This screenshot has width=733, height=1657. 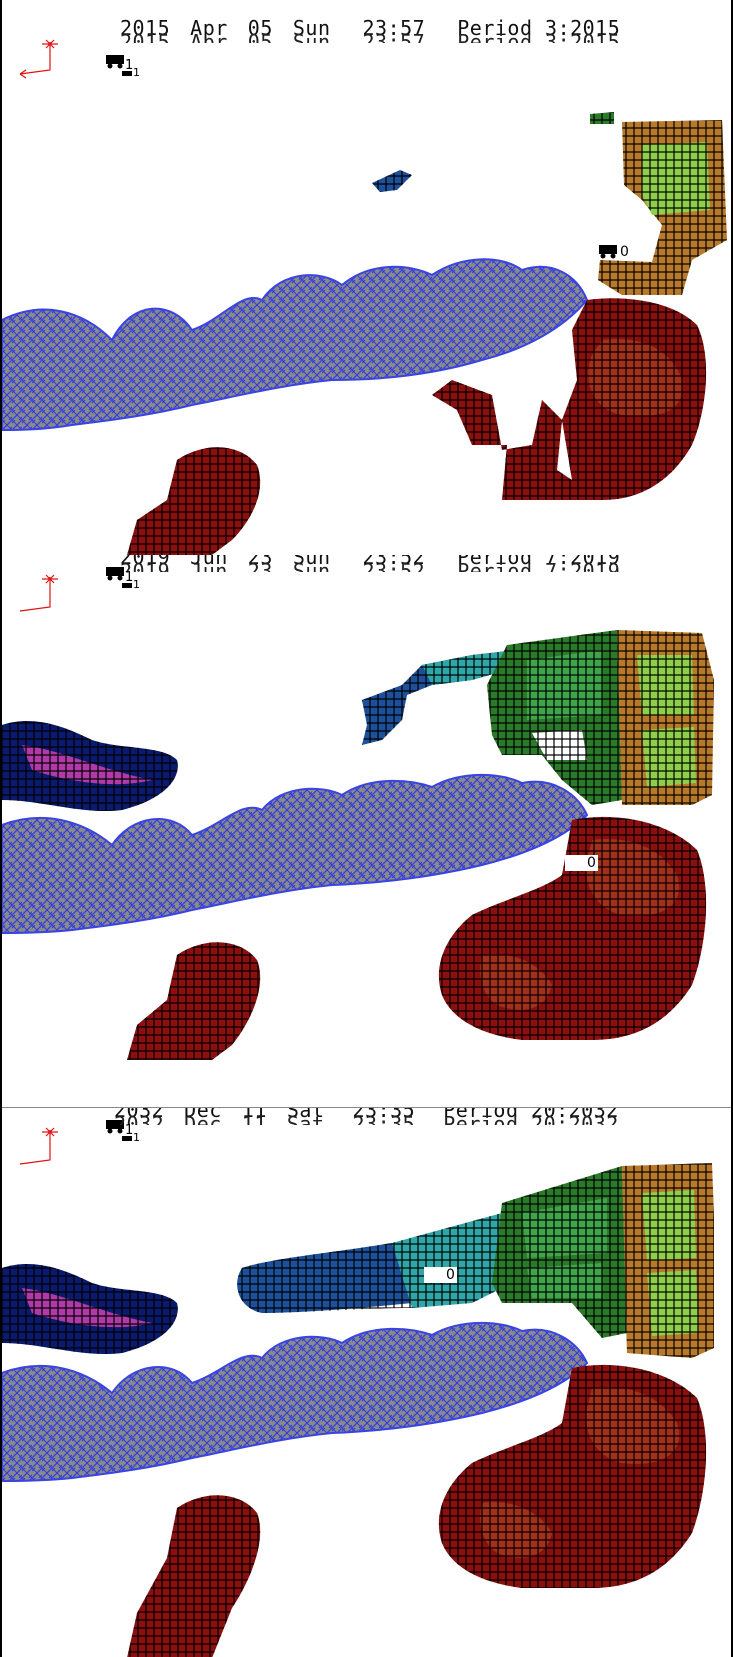 What do you see at coordinates (370, 562) in the screenshot?
I see `timestamp-line: 2019 Jun 23 Sun 23:52 Period 7:2019` at bounding box center [370, 562].